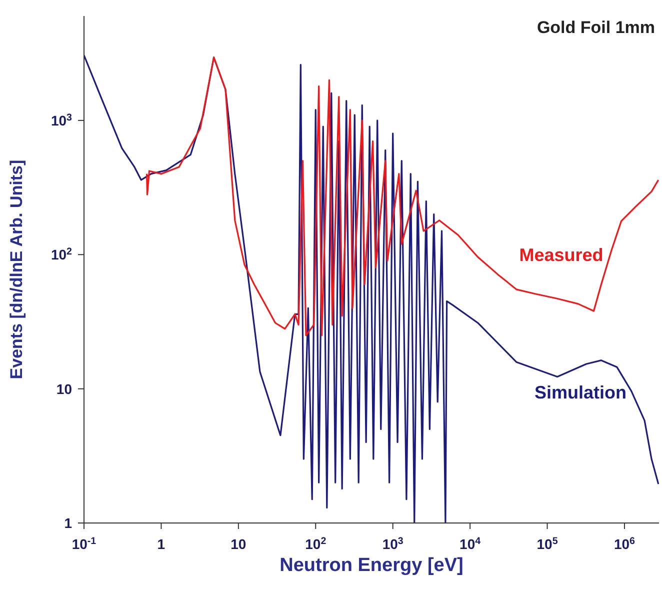  I want to click on x-axis-title: Neutron Energy [eV], so click(372, 565).